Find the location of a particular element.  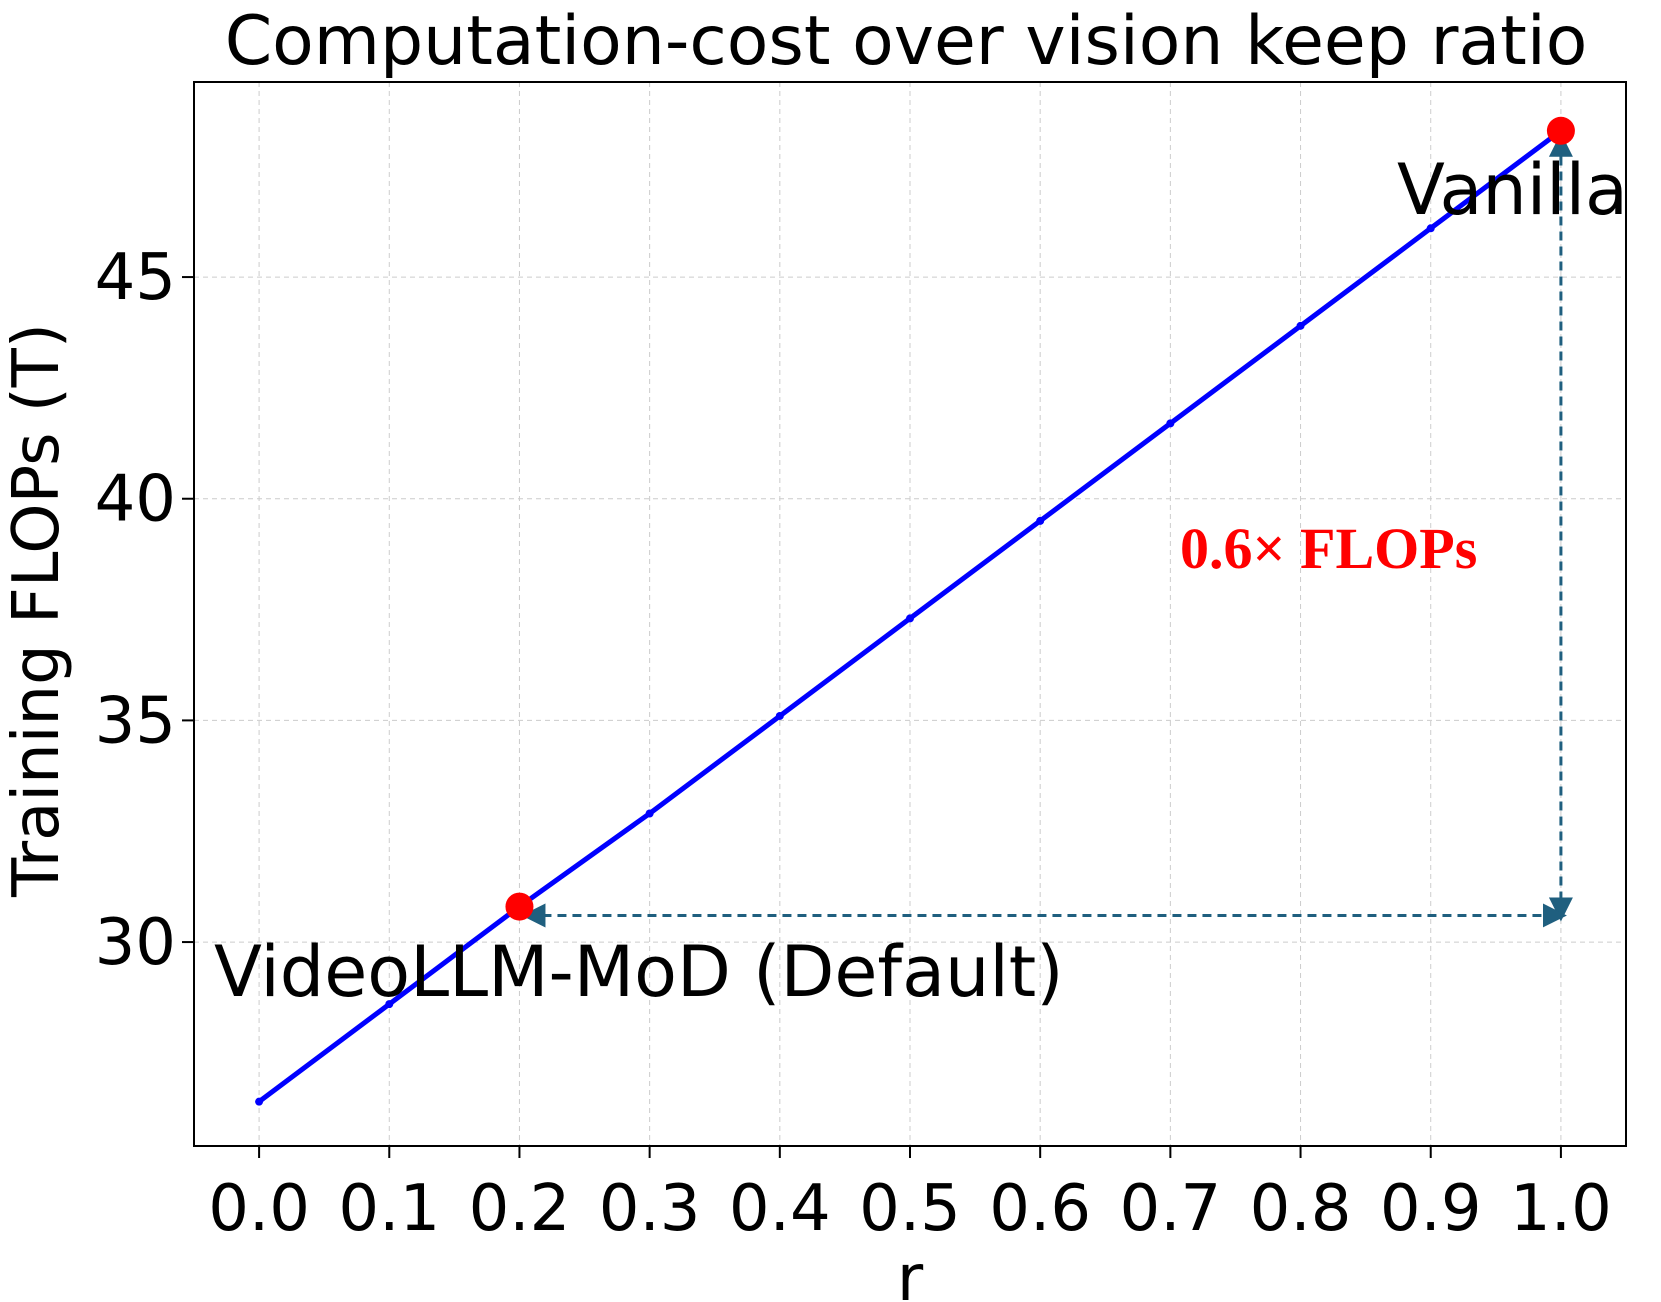

x-tick-label: 0.9 is located at coordinates (1431, 1209).